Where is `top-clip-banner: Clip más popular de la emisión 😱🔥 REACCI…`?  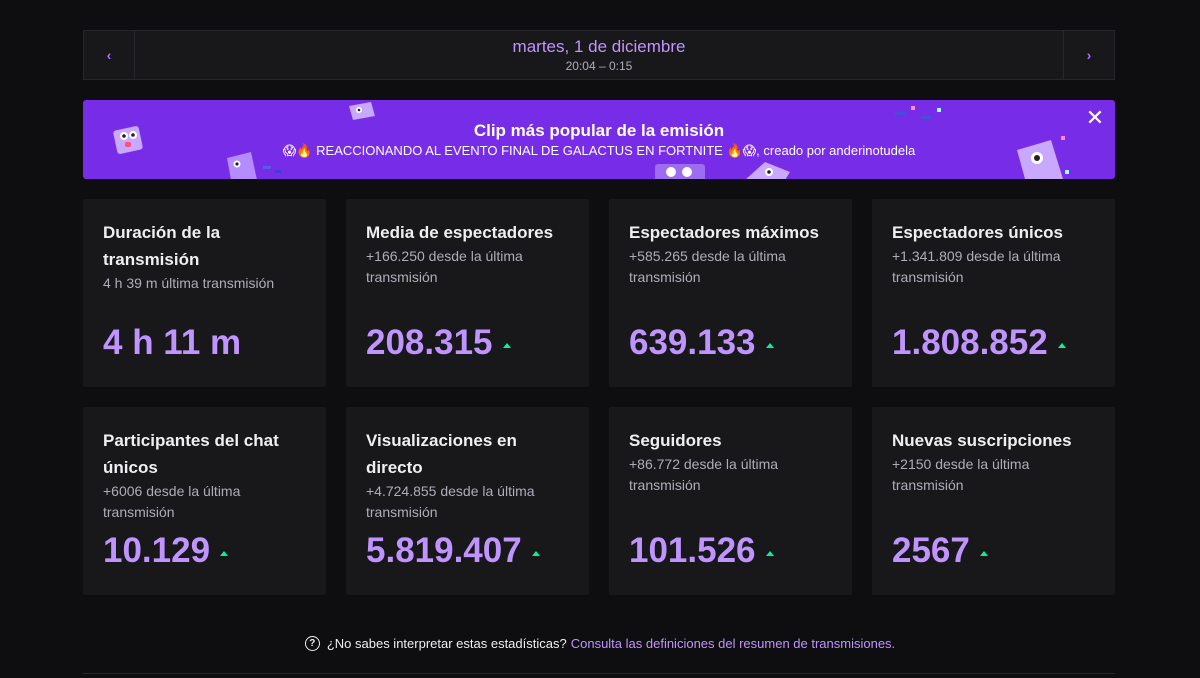 top-clip-banner: Clip más popular de la emisión 😱🔥 REACCI… is located at coordinates (599, 139).